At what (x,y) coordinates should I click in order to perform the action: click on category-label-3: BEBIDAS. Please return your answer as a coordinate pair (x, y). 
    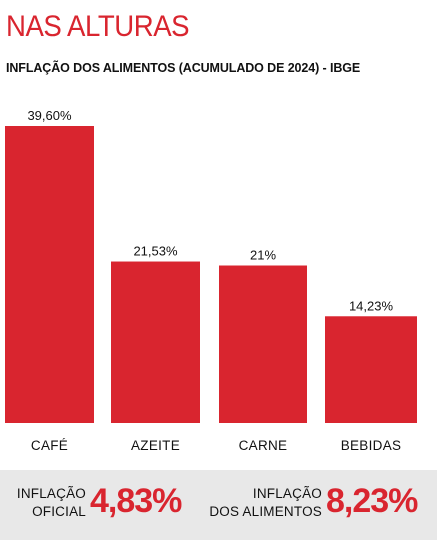
    Looking at the image, I should click on (371, 445).